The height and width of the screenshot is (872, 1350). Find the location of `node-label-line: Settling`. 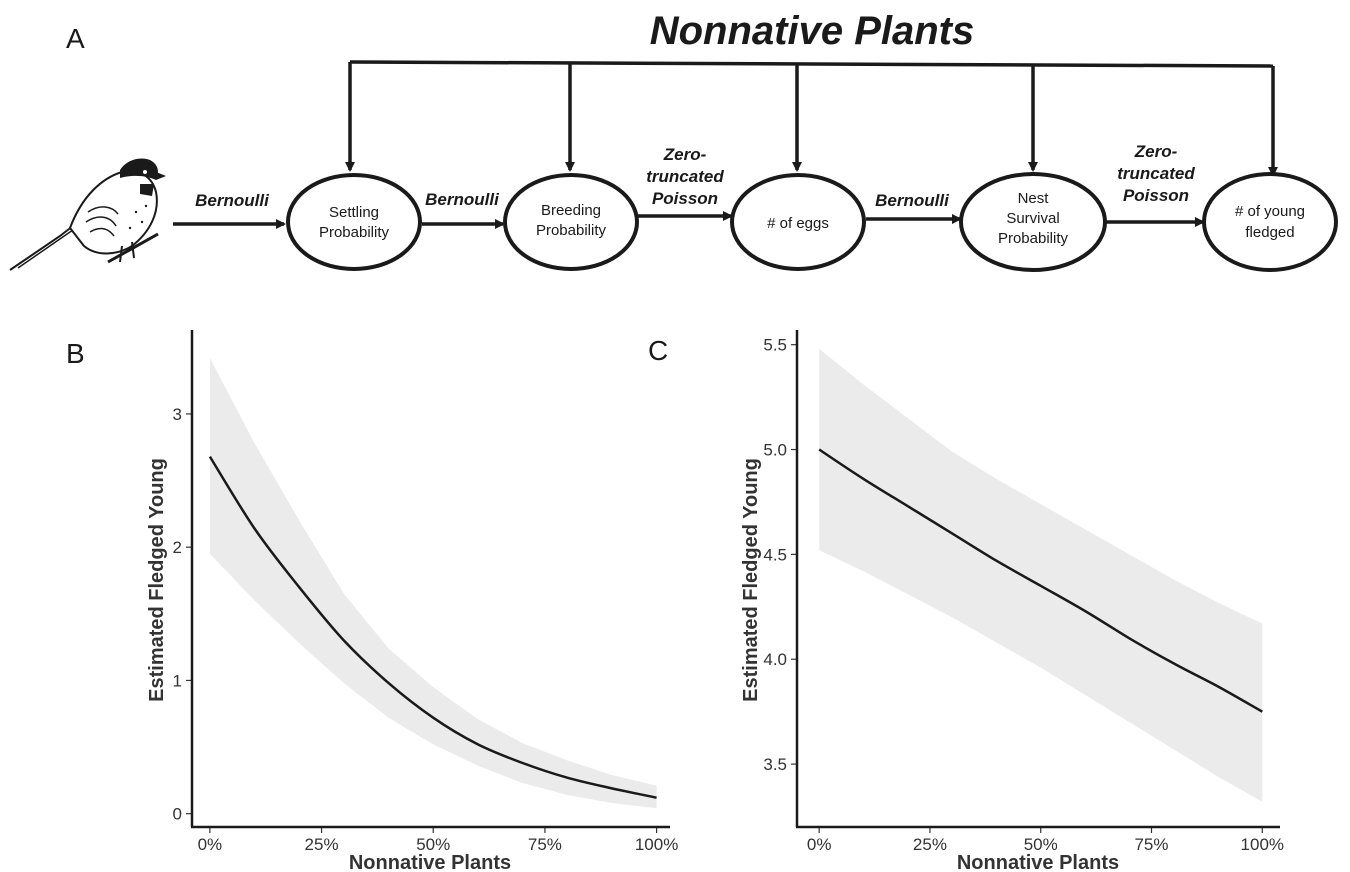

node-label-line: Settling is located at coordinates (354, 212).